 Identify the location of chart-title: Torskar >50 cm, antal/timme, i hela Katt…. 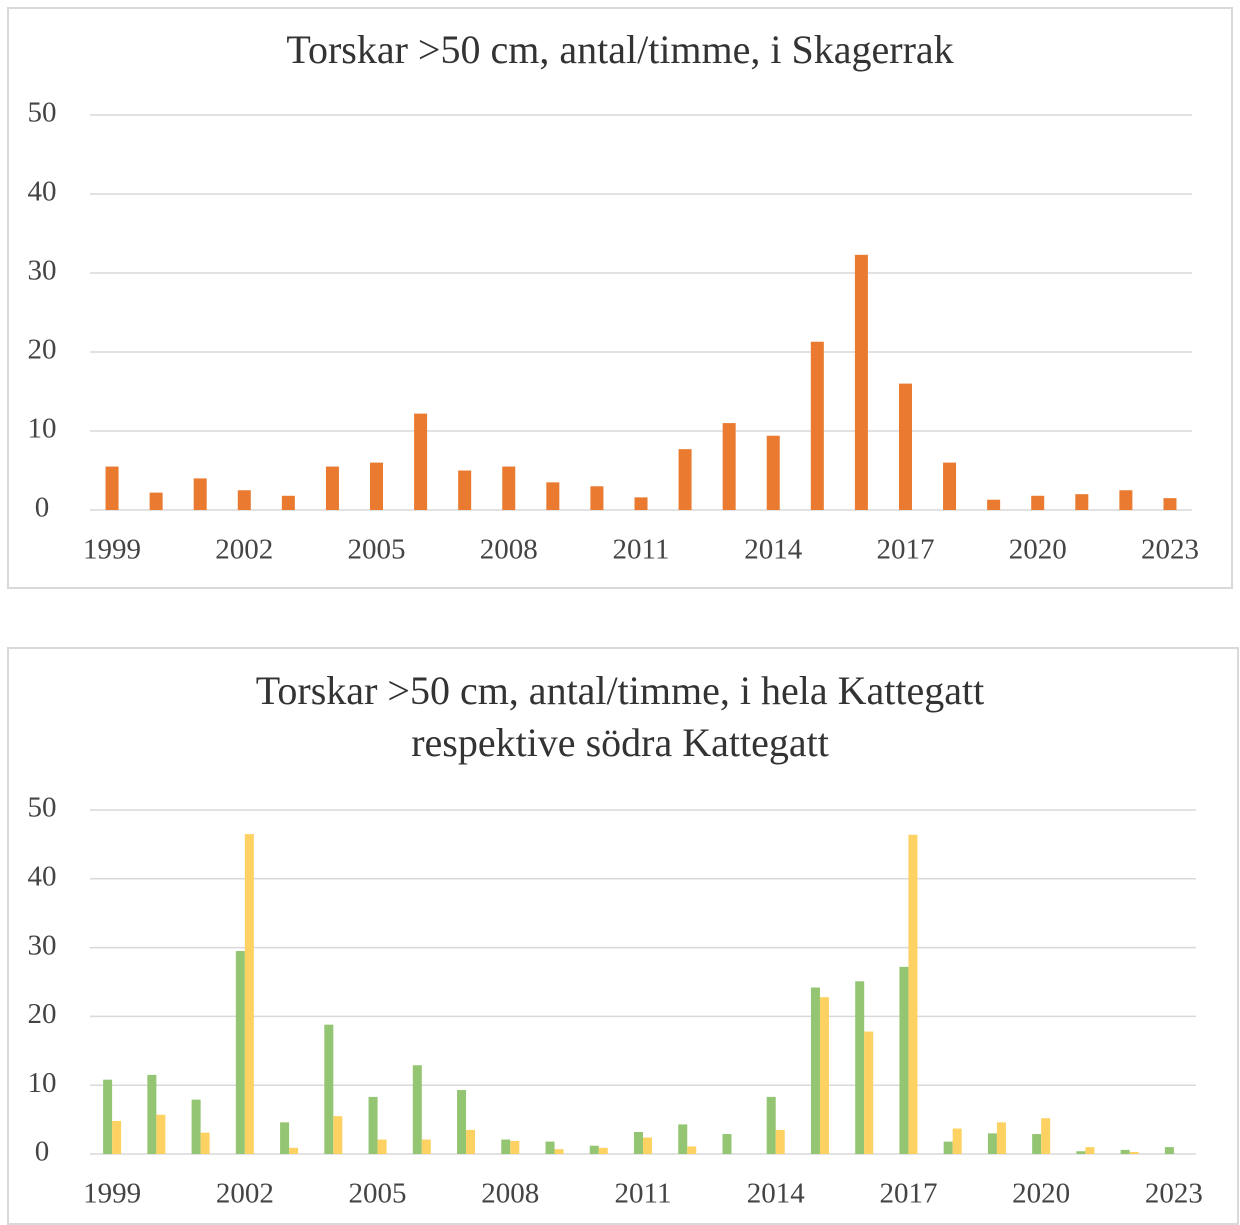
(620, 690).